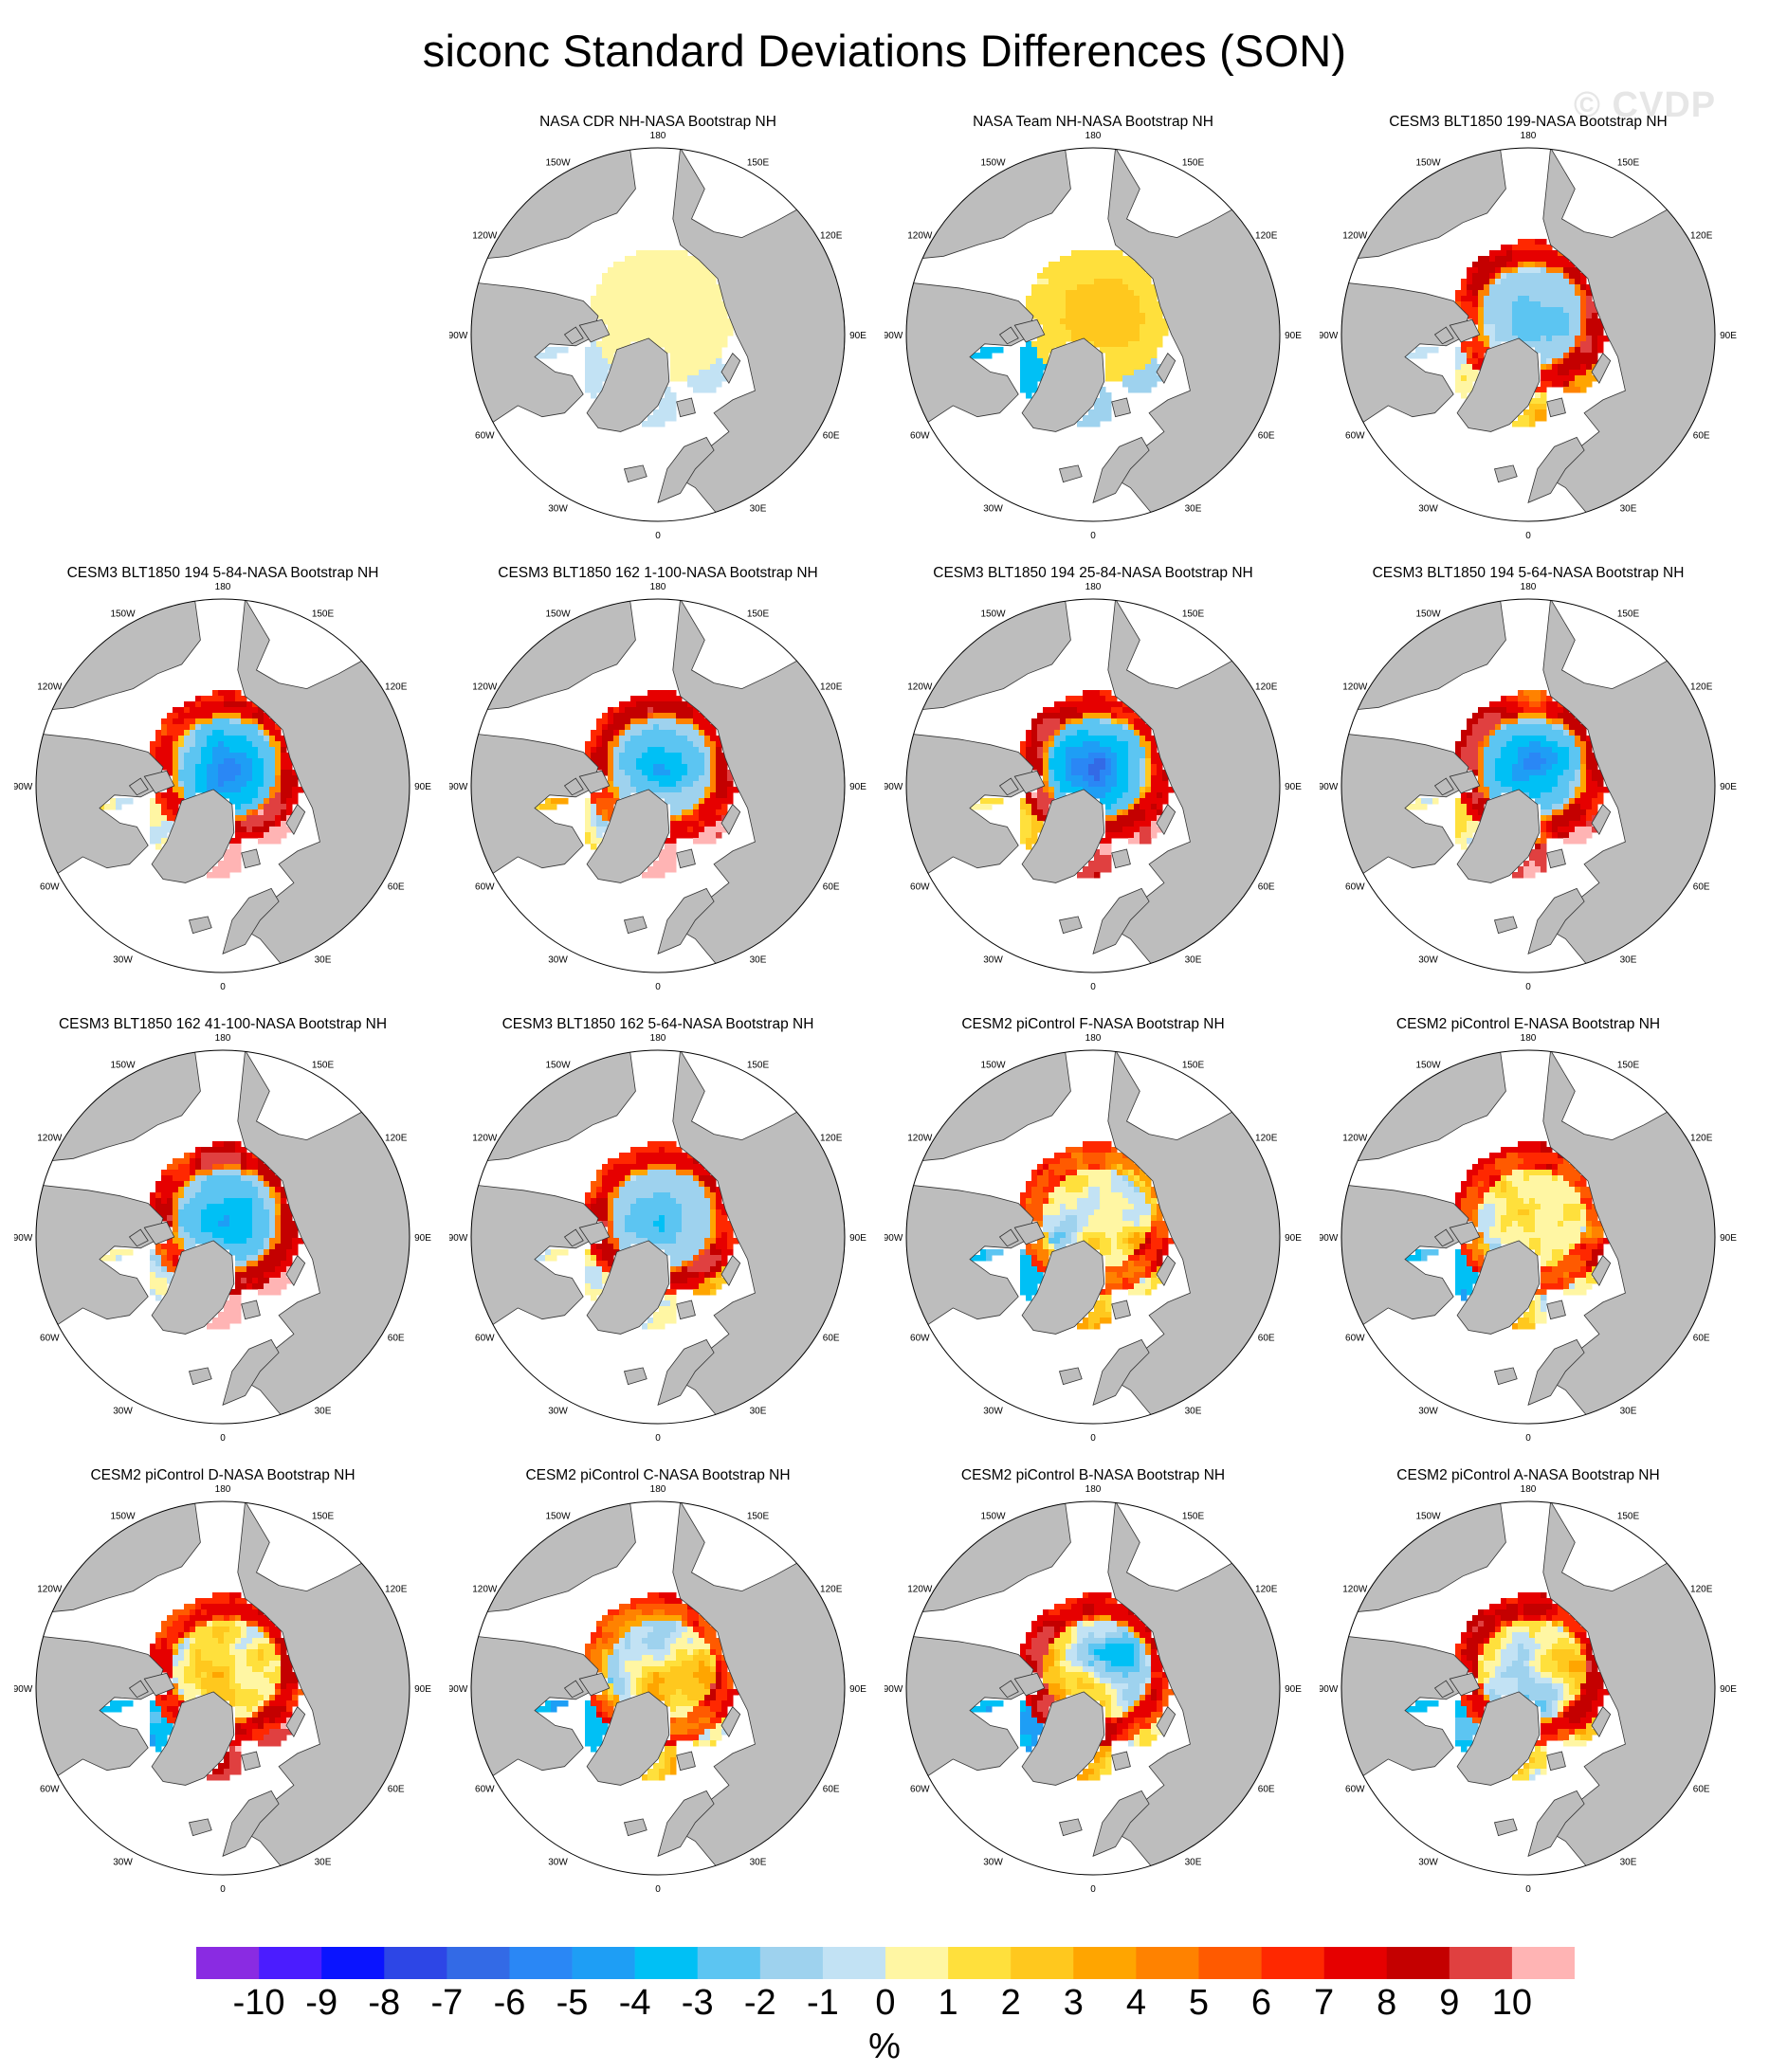 This screenshot has width=1769, height=2072. Describe the element at coordinates (1093, 986) in the screenshot. I see `longitude-label: 0` at that location.